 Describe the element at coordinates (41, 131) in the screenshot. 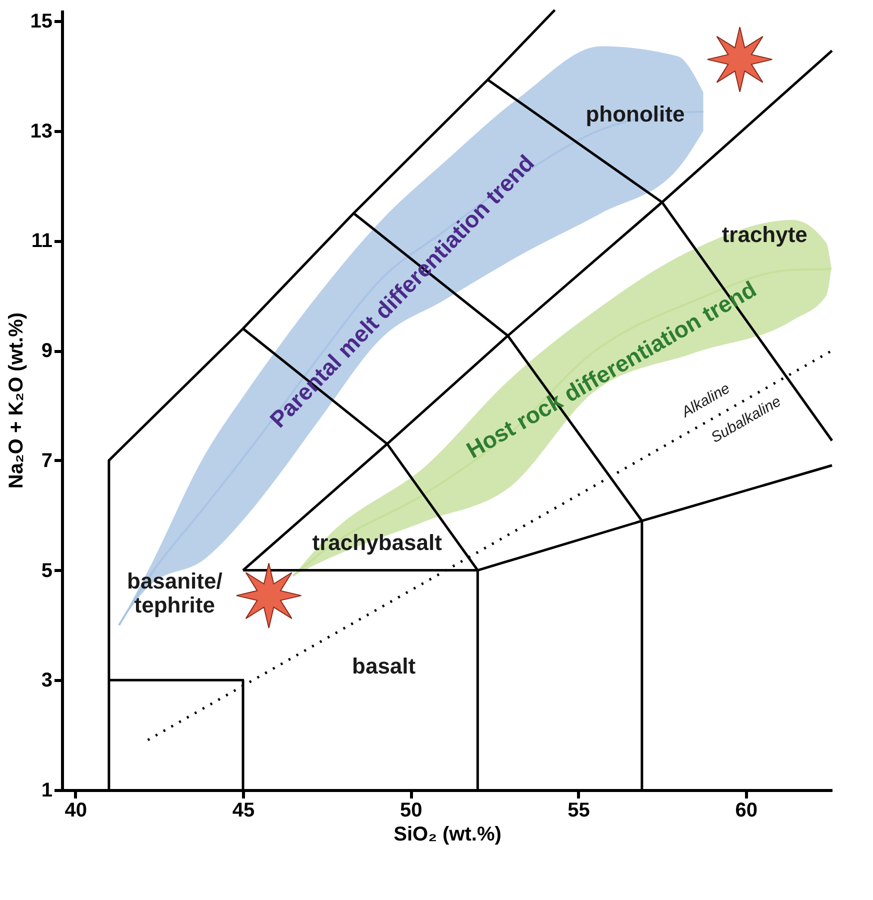

I see `y-tick-label: 13` at that location.